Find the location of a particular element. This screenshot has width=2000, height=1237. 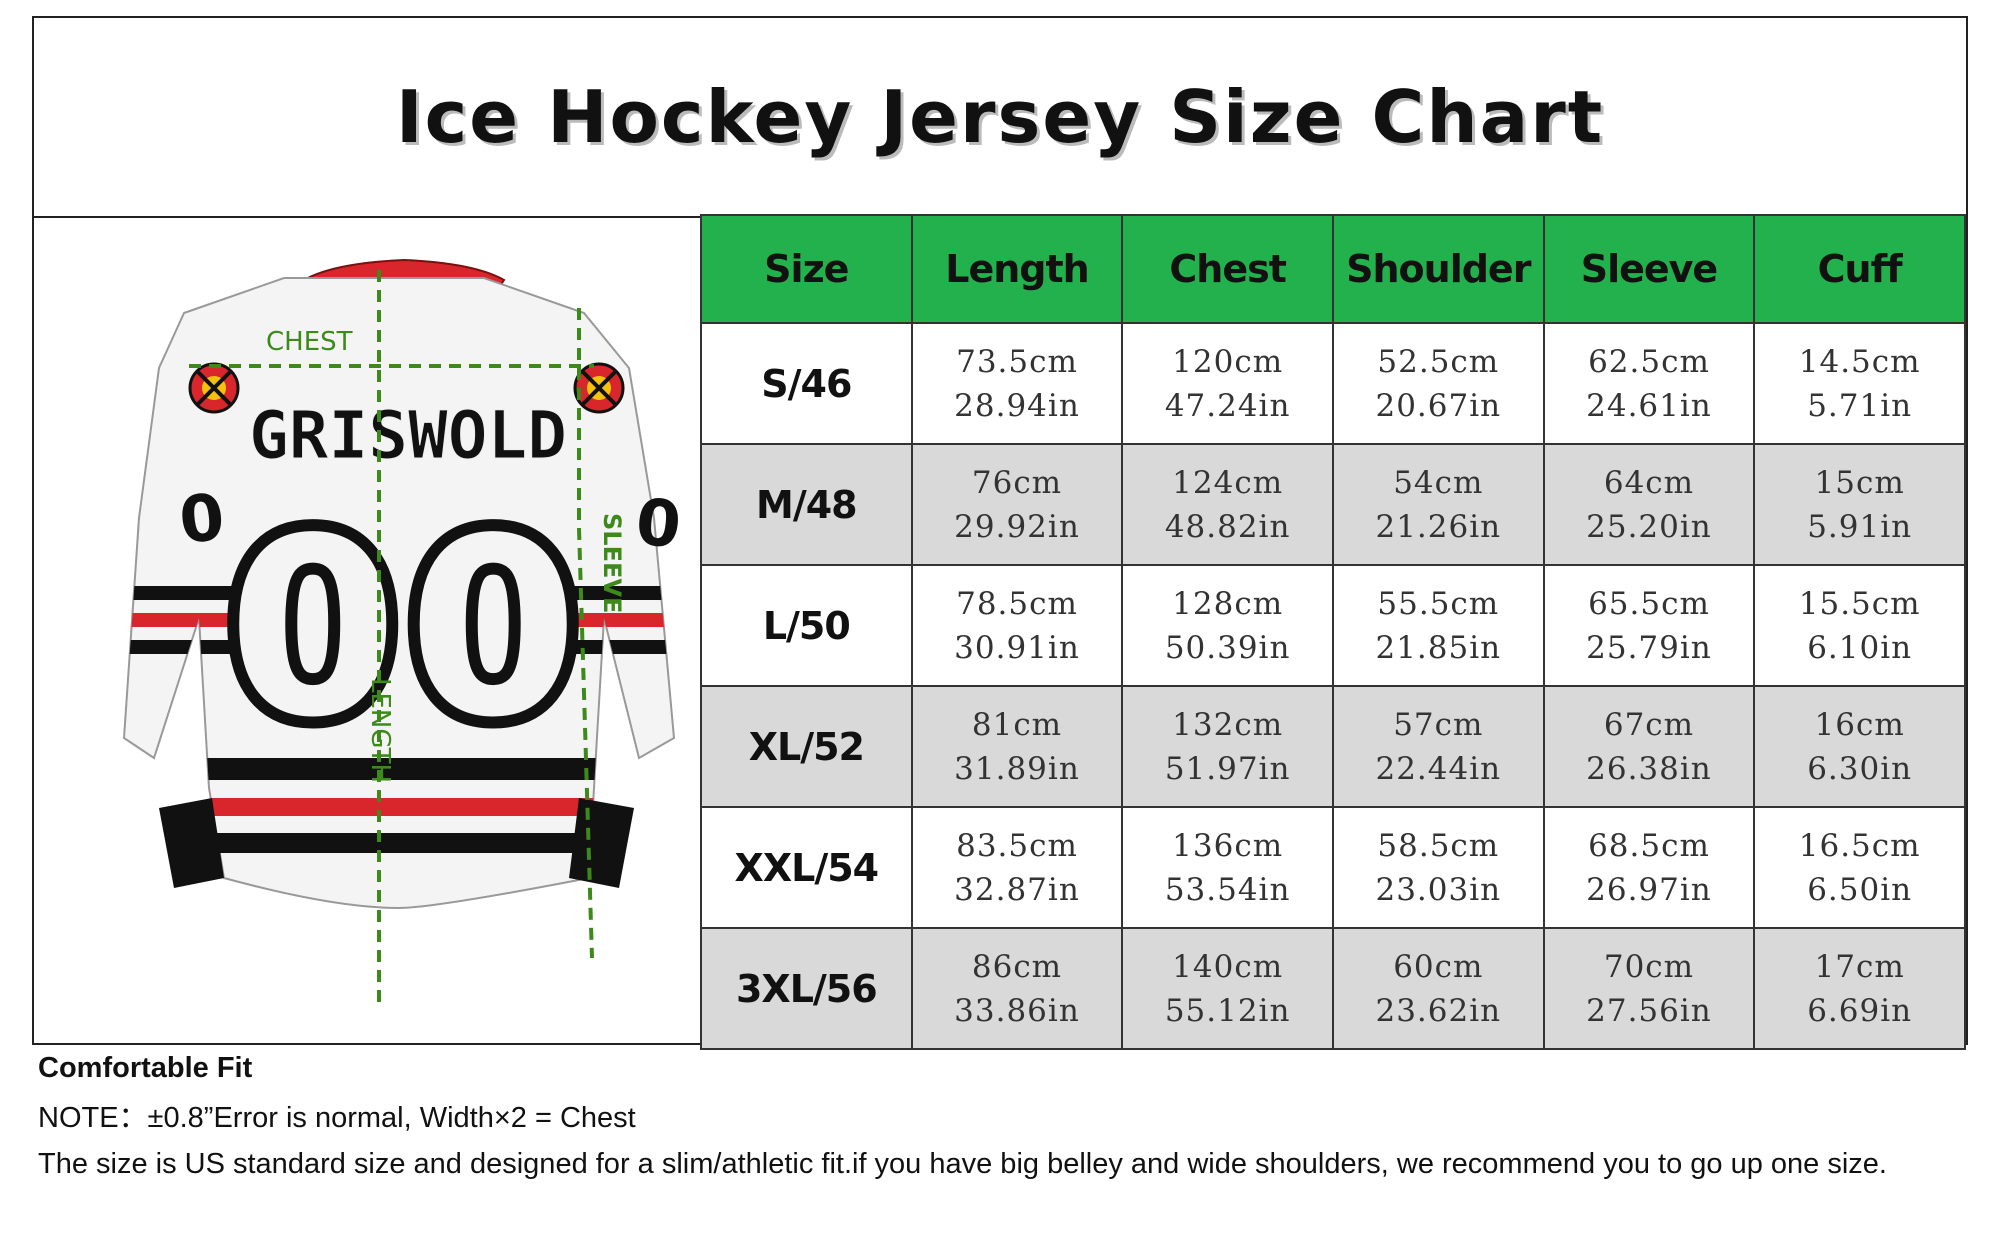

cm-value: 58.5cm is located at coordinates (1438, 845).